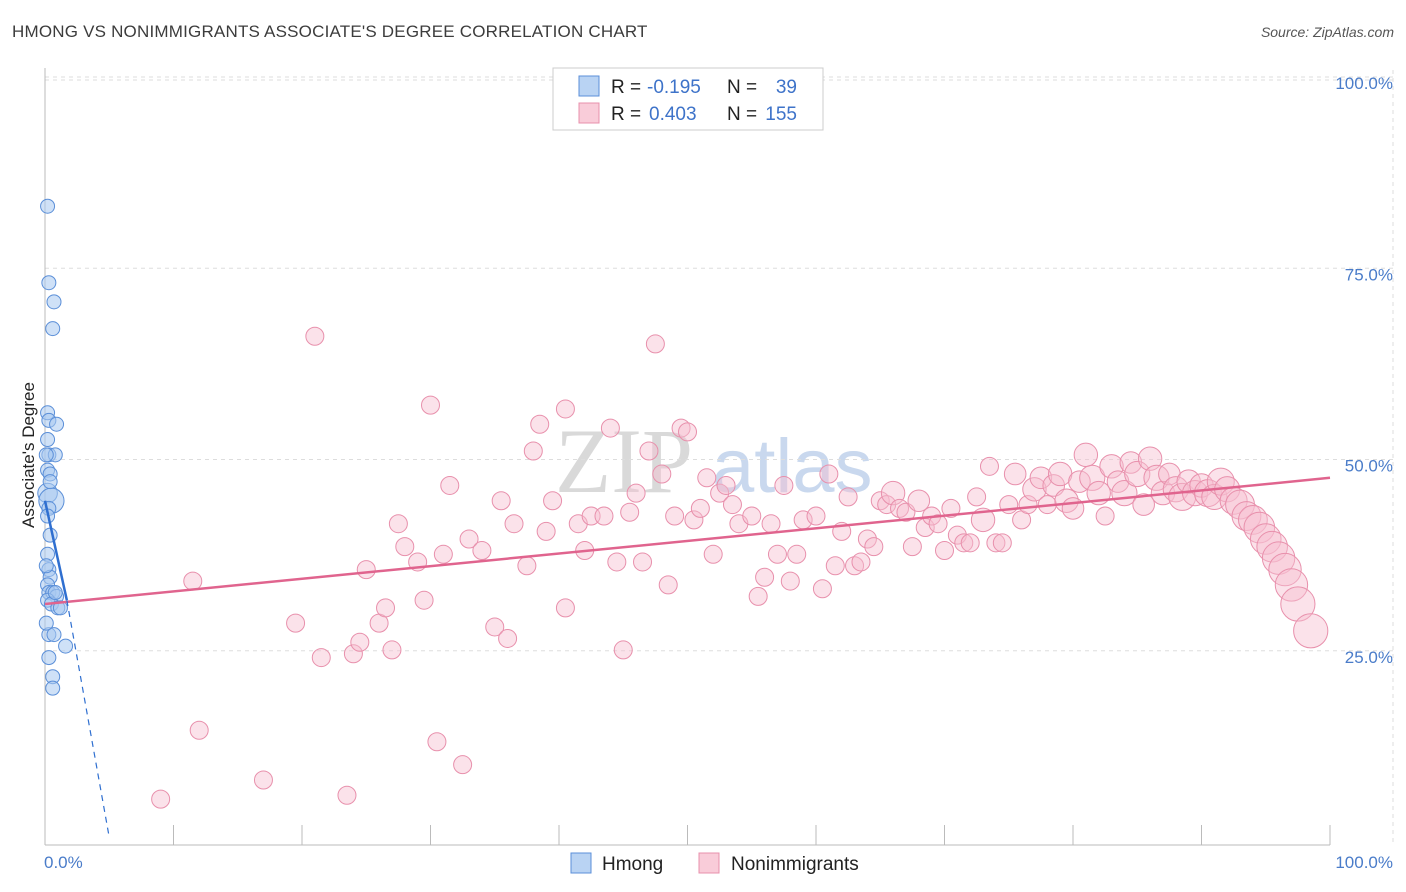  I want to click on legend-hmong-n-value: 39, so click(786, 87).